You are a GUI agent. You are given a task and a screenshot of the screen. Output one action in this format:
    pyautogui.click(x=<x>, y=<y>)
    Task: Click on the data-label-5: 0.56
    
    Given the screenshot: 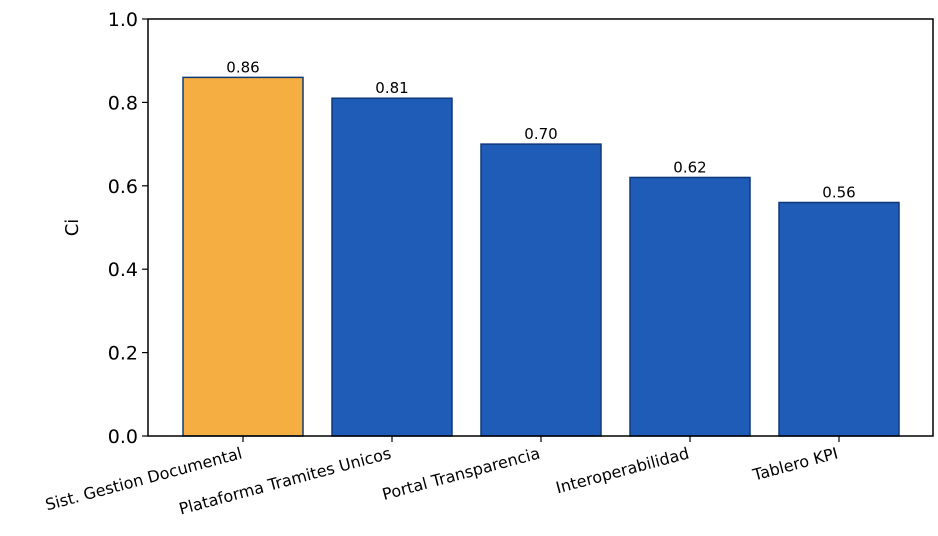 What is the action you would take?
    pyautogui.click(x=838, y=192)
    